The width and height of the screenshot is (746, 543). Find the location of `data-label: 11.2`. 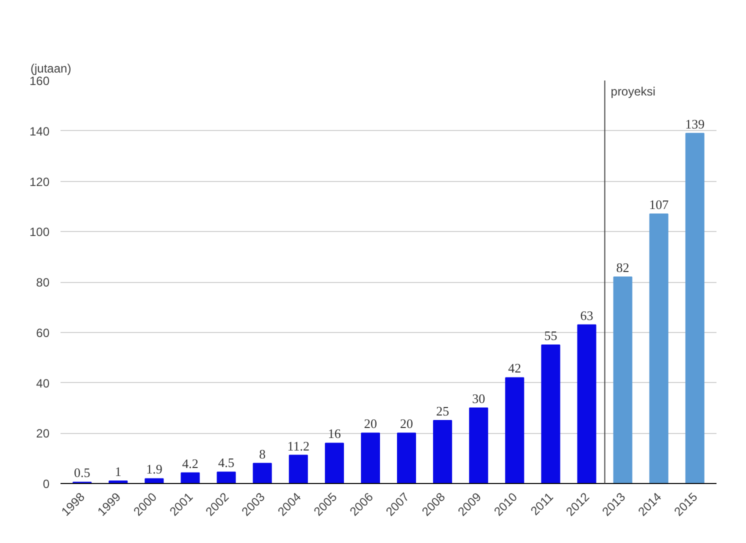

data-label: 11.2 is located at coordinates (298, 446).